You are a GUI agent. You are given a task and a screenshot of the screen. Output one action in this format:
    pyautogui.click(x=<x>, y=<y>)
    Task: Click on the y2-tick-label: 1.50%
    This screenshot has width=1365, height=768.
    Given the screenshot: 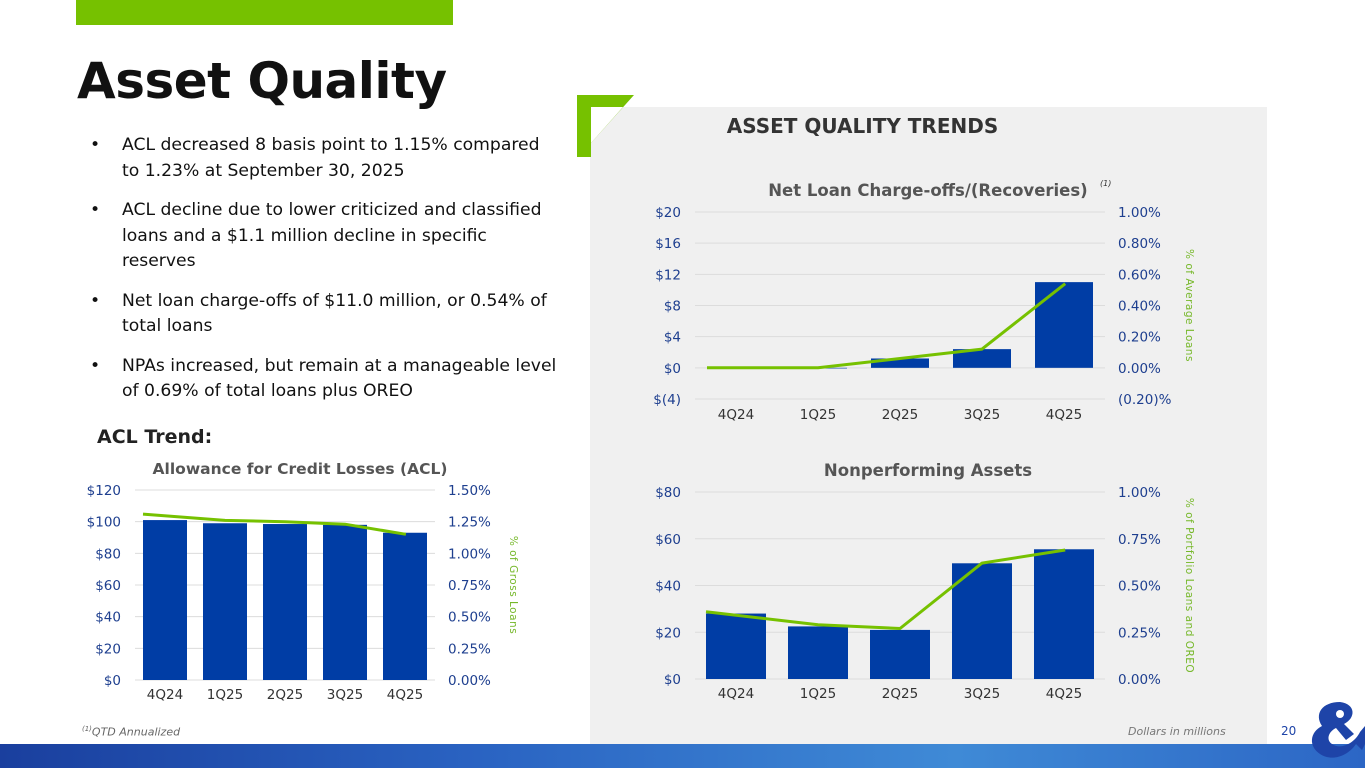 What is the action you would take?
    pyautogui.click(x=469, y=491)
    